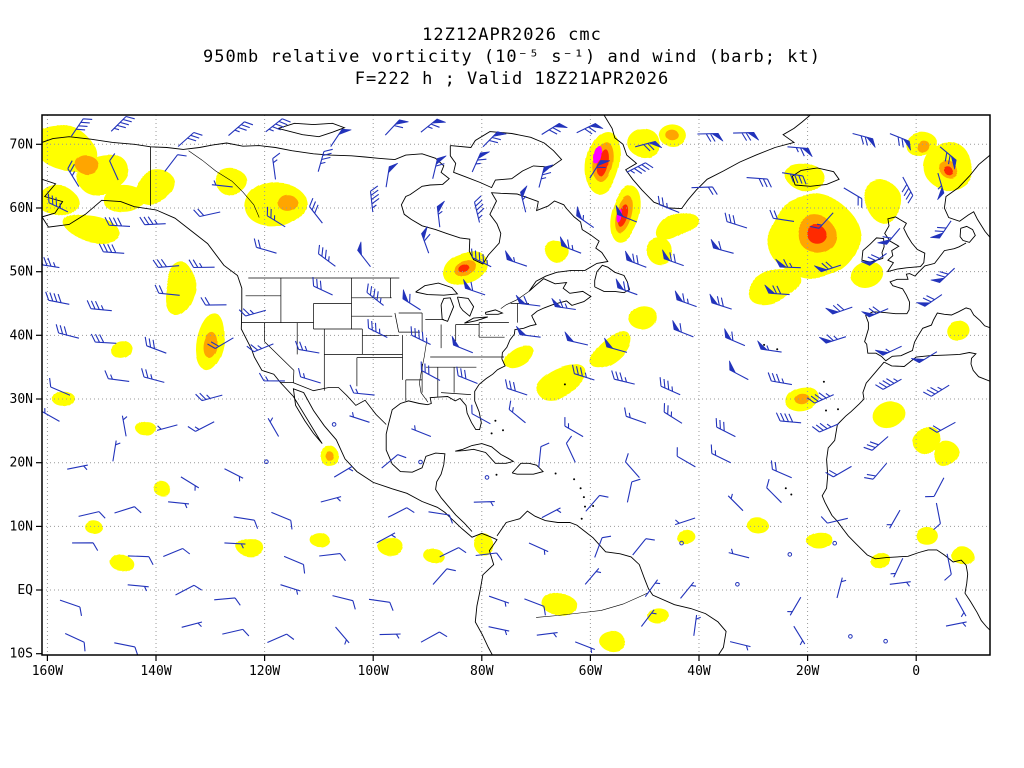 The width and height of the screenshot is (1024, 768). Describe the element at coordinates (21, 526) in the screenshot. I see `lat-tick-label: 10N` at that location.